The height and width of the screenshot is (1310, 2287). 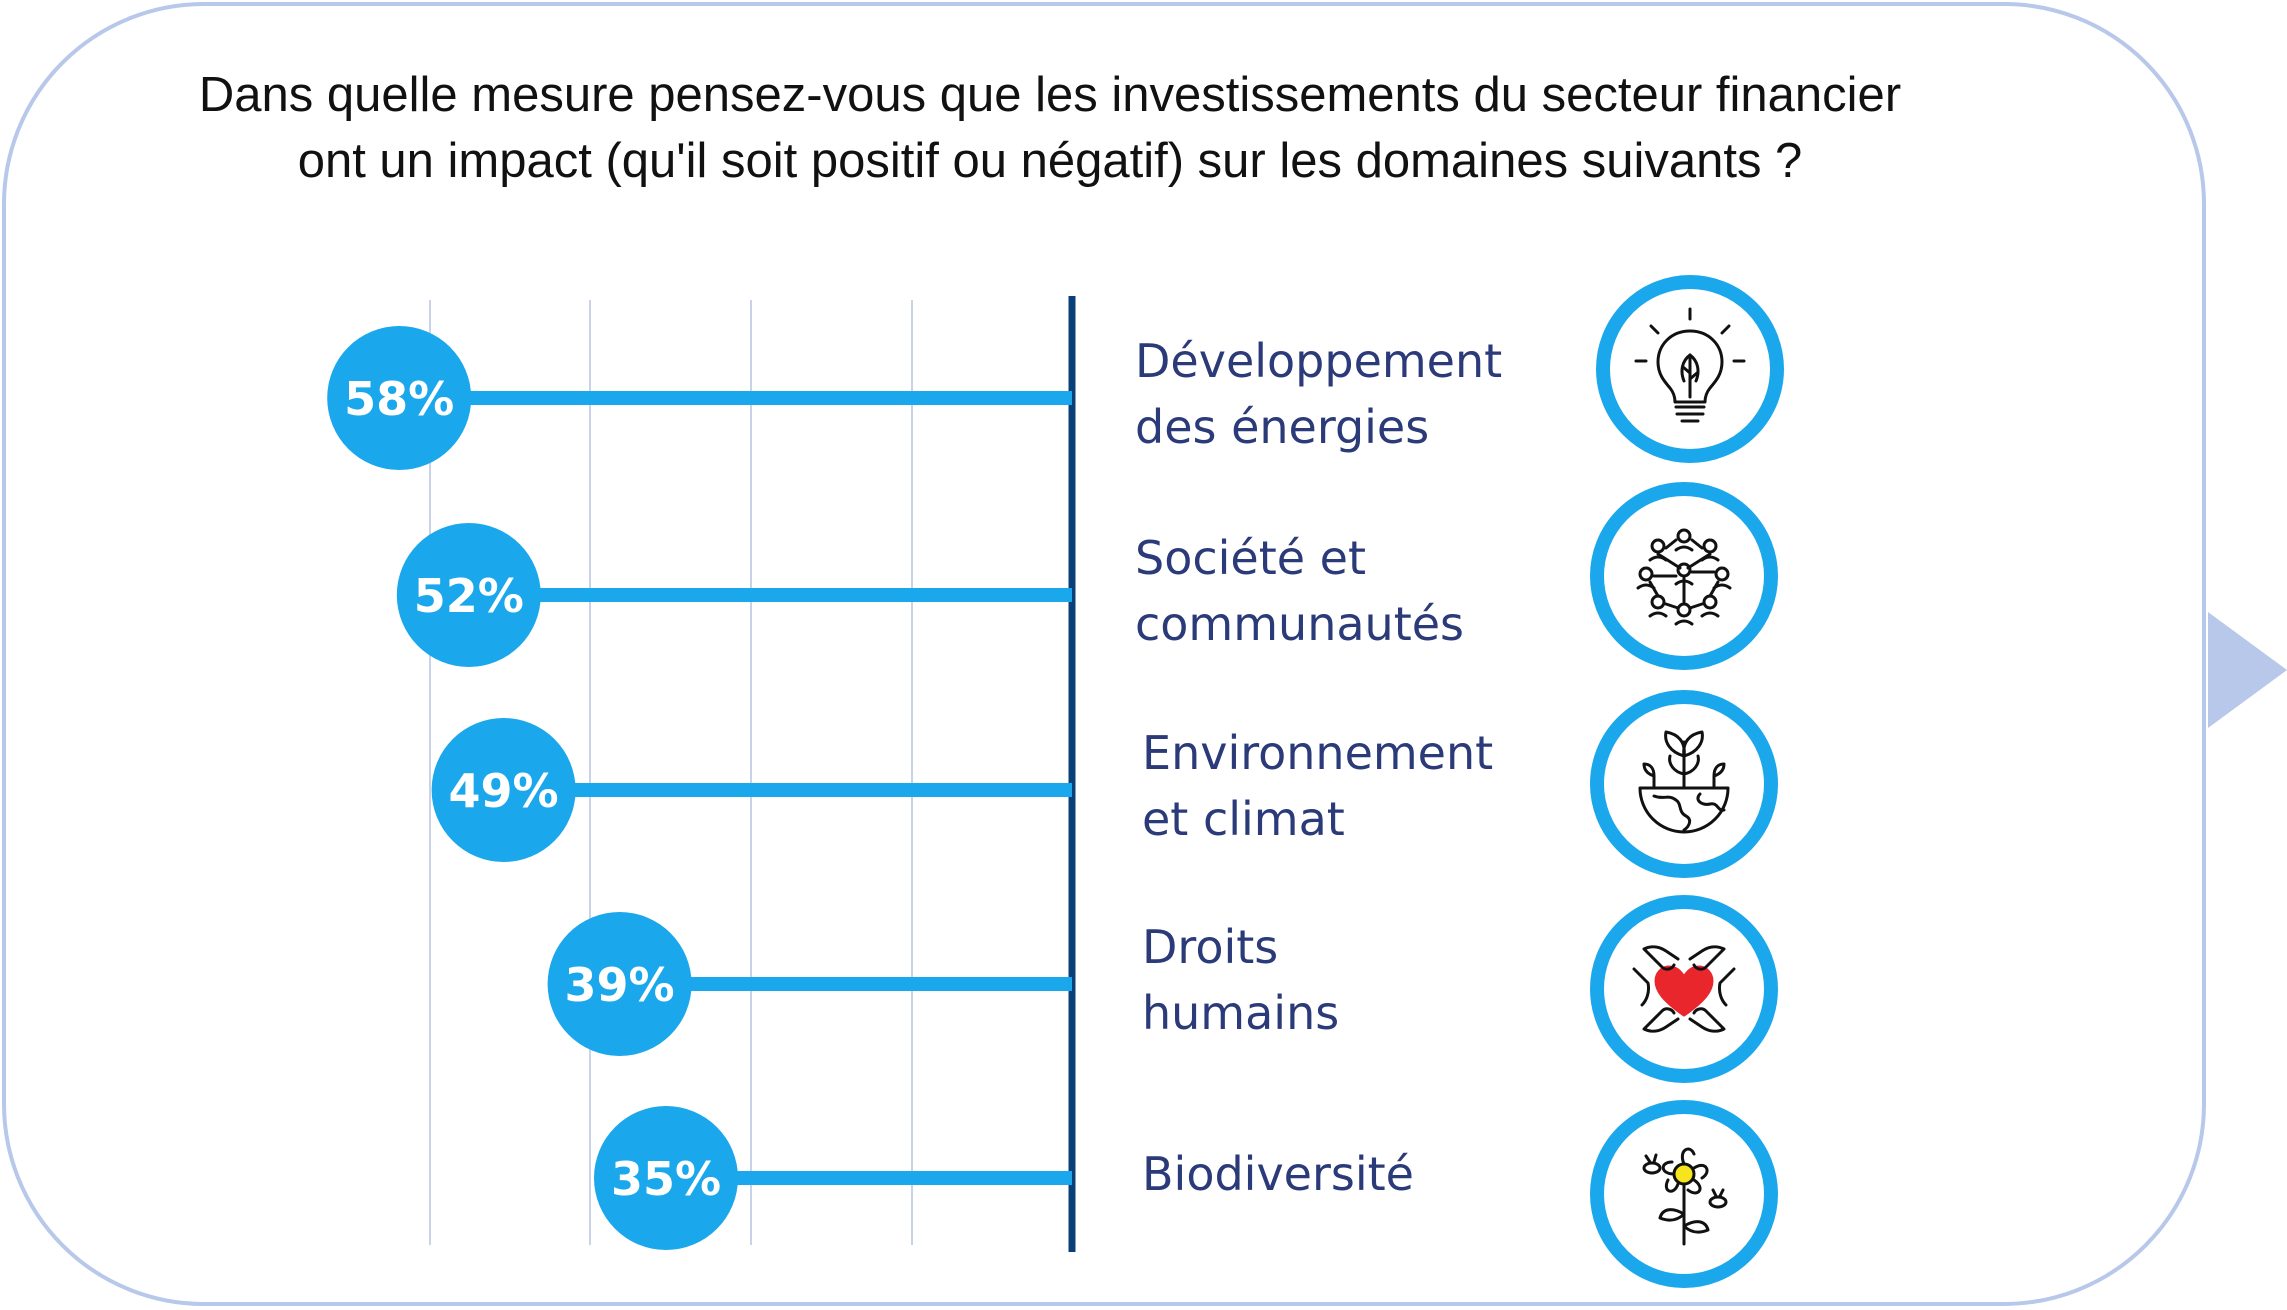 I want to click on community-network-icon, so click(x=1684, y=576).